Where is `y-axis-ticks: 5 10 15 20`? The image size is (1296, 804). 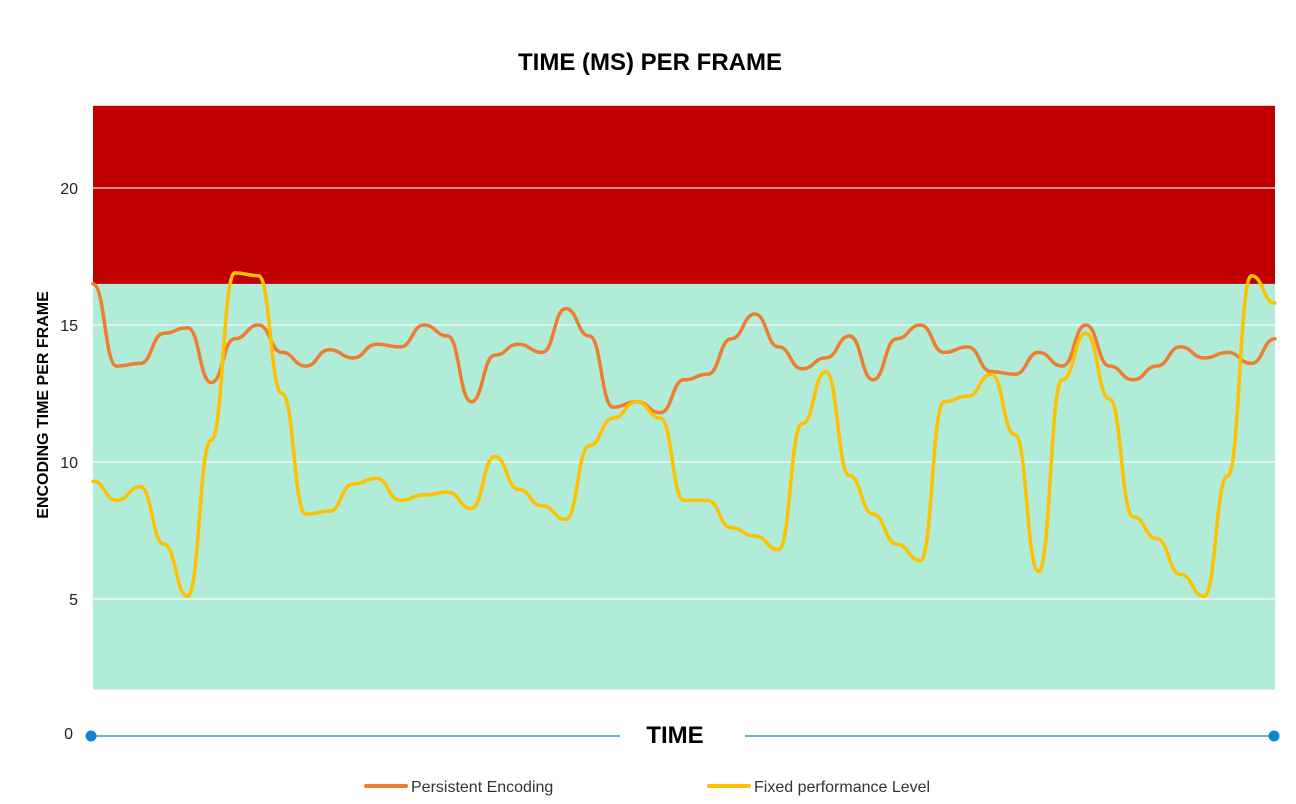 y-axis-ticks: 5 10 15 20 is located at coordinates (69, 395).